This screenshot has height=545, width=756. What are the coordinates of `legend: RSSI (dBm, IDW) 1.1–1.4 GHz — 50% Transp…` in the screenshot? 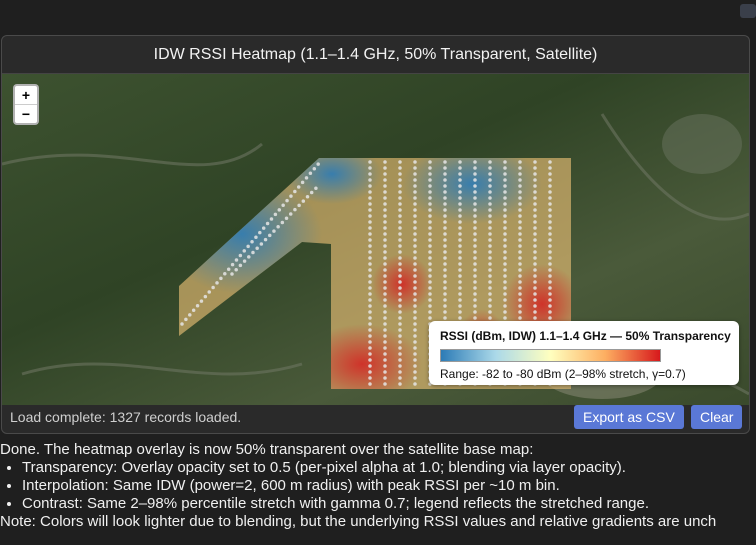 It's located at (584, 353).